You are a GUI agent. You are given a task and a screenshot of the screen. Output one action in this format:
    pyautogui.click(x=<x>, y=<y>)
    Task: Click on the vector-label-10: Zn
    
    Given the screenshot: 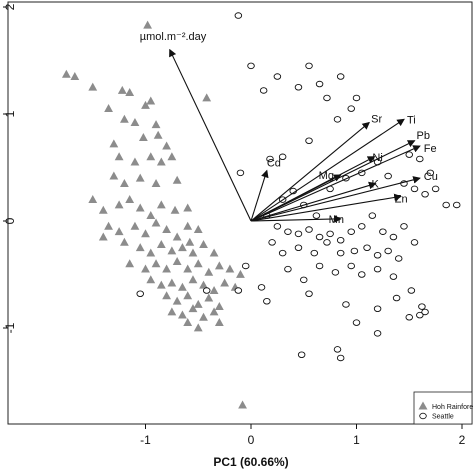 What is the action you would take?
    pyautogui.click(x=401, y=199)
    